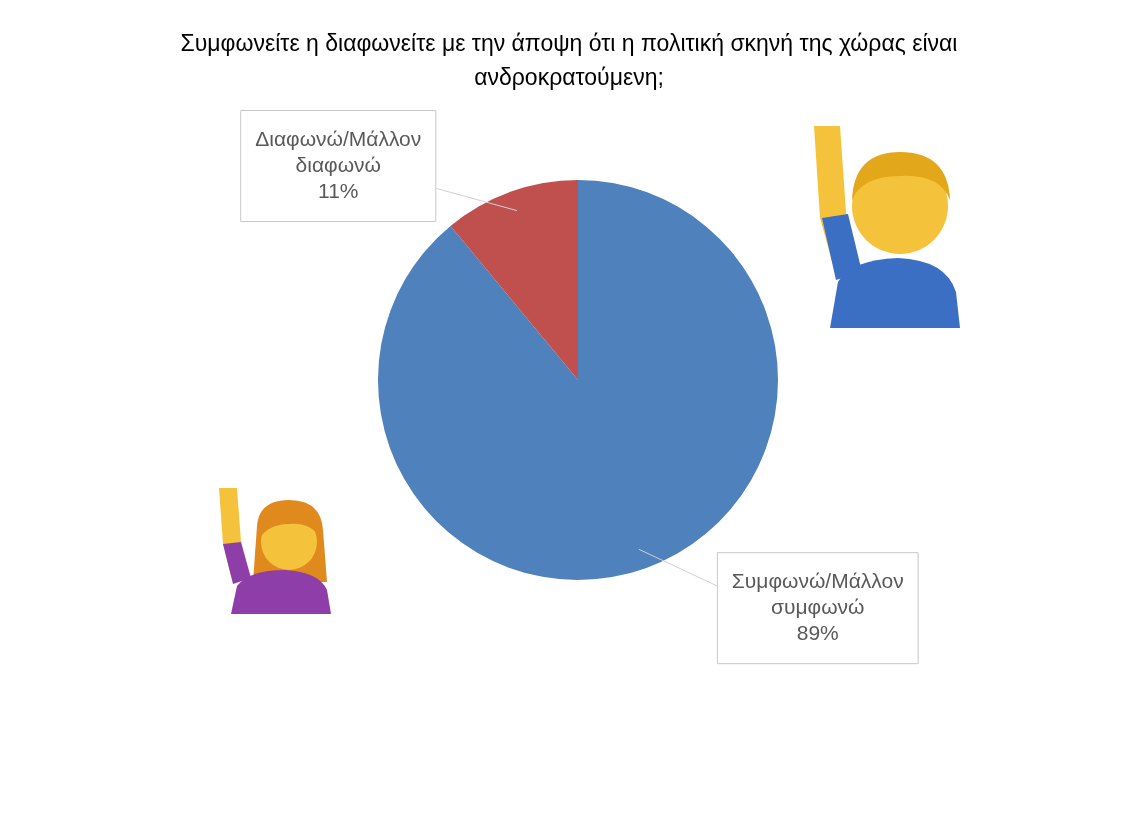 This screenshot has width=1138, height=814. I want to click on data-label: 11%, so click(338, 190).